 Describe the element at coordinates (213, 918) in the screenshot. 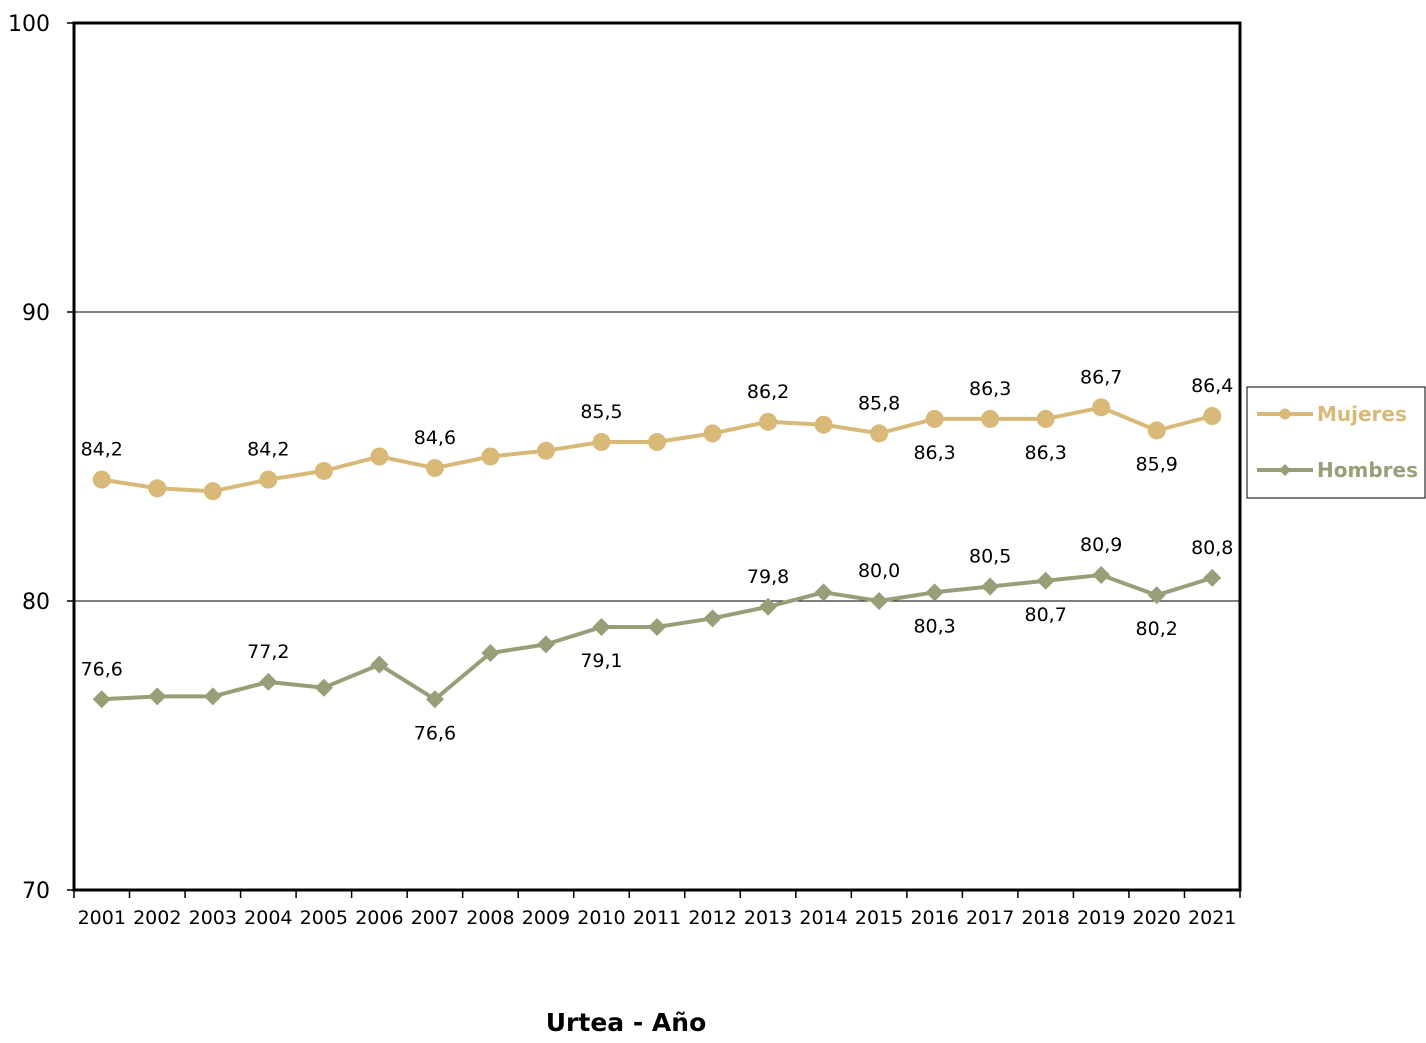

I see `x-tick-label: 2003` at that location.